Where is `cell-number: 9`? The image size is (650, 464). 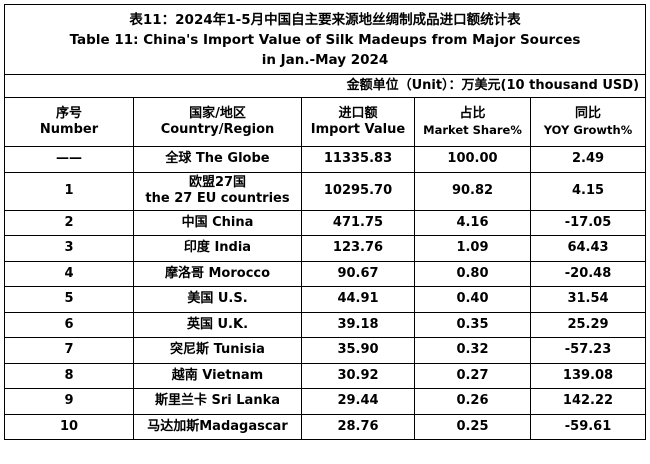
cell-number: 9 is located at coordinates (69, 401).